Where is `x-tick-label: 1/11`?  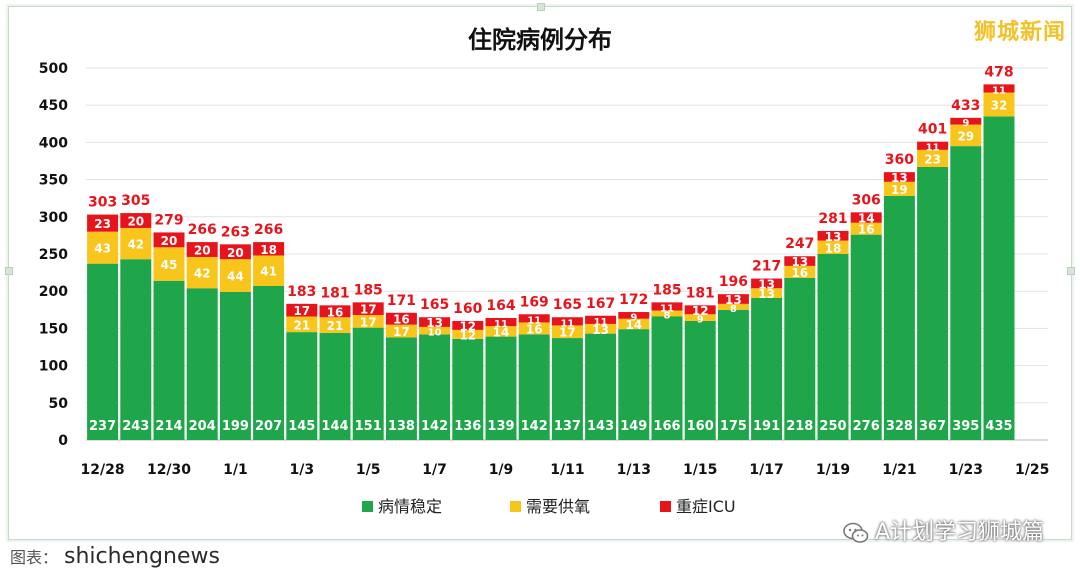
x-tick-label: 1/11 is located at coordinates (567, 470).